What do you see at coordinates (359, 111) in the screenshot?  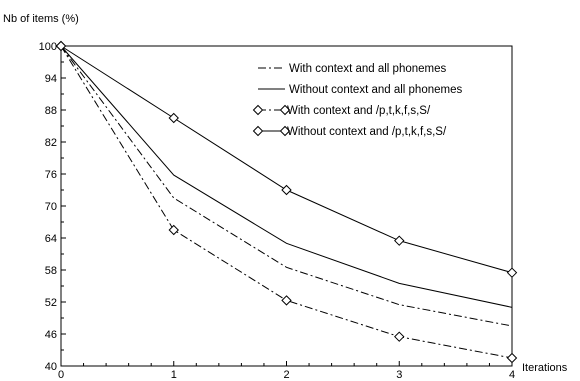 I see `legend-label-3: With context and /p,t,k,f,s,S/` at bounding box center [359, 111].